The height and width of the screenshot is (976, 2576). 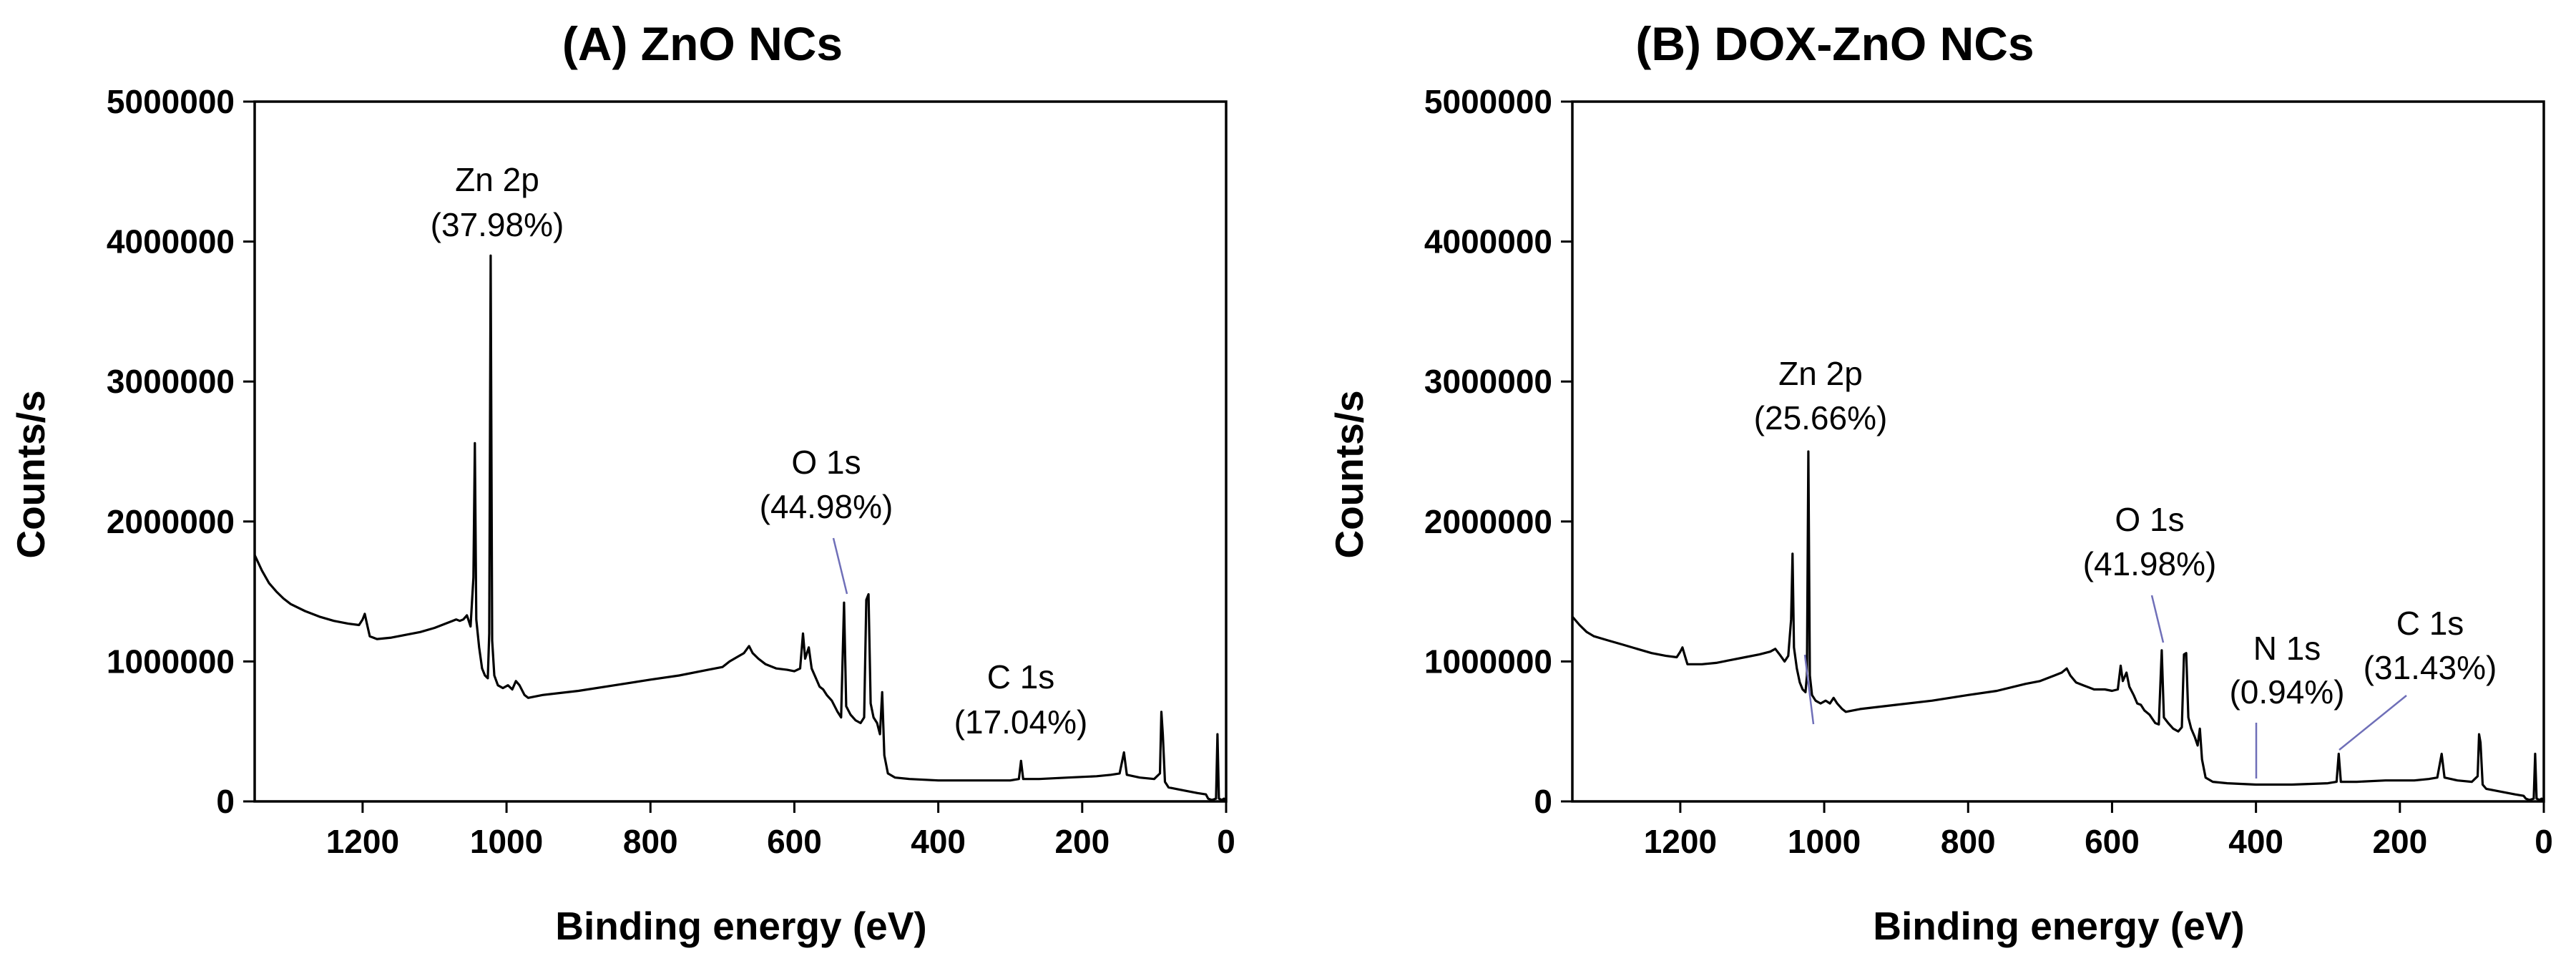 I want to click on panel-b-y-tick-label: 4000000, so click(x=1488, y=241).